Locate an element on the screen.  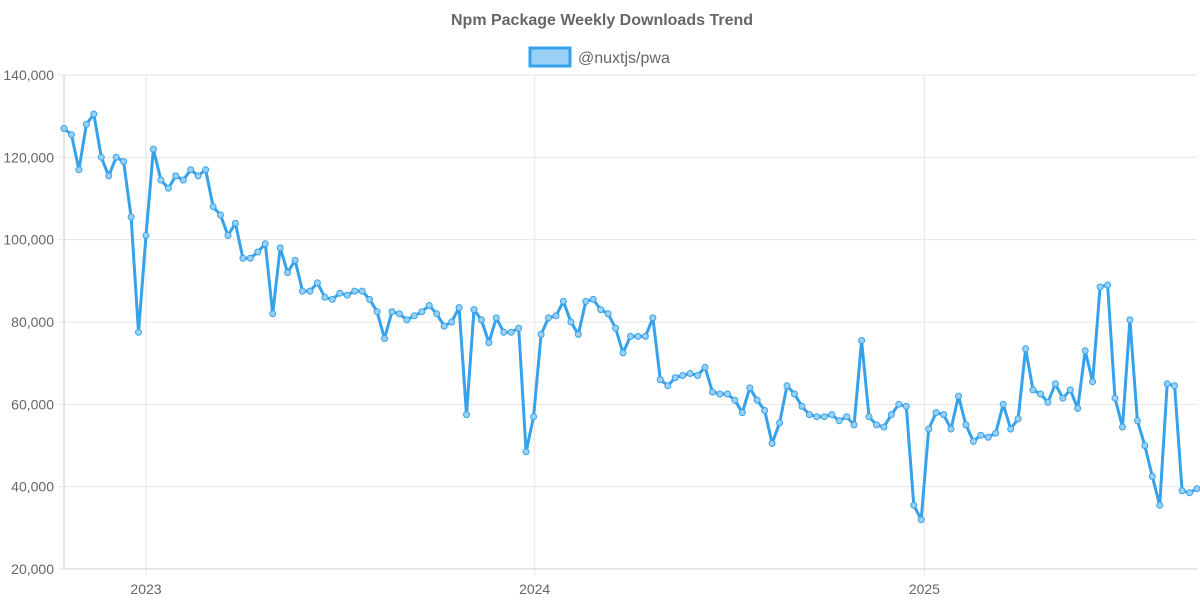
legend: @nuxtjs/pwa is located at coordinates (599, 57).